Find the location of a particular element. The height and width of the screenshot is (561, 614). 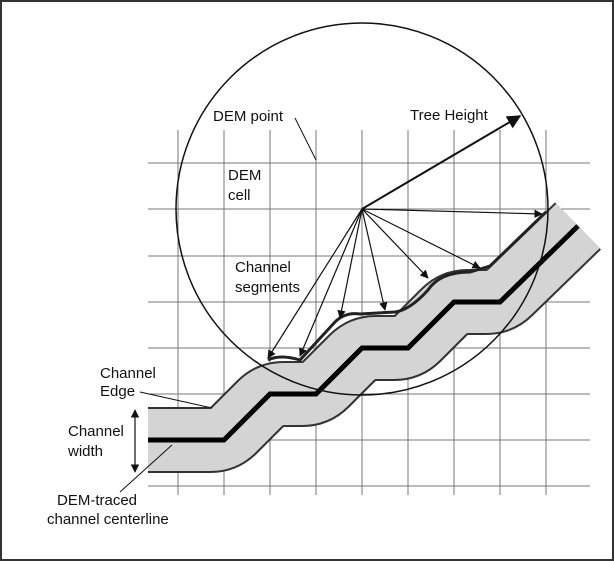

label: segments is located at coordinates (267, 287).